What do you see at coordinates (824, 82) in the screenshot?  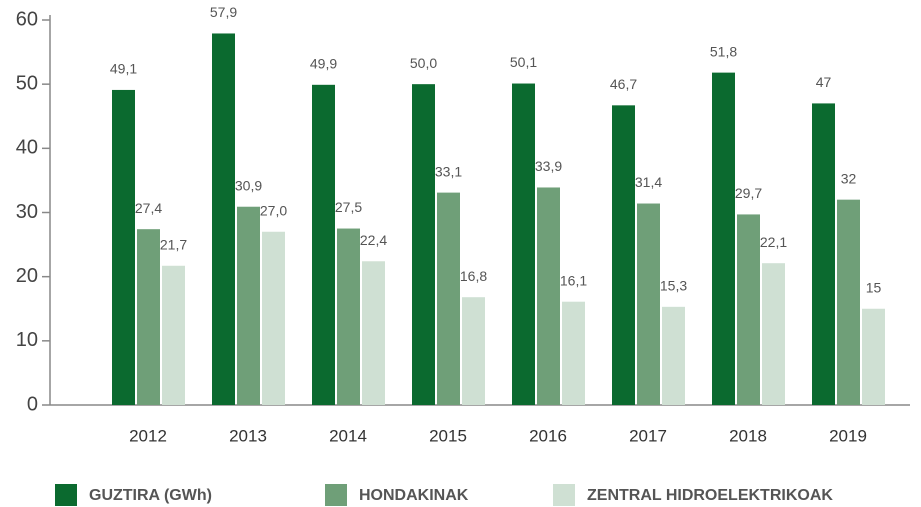 I see `value-label: 47` at bounding box center [824, 82].